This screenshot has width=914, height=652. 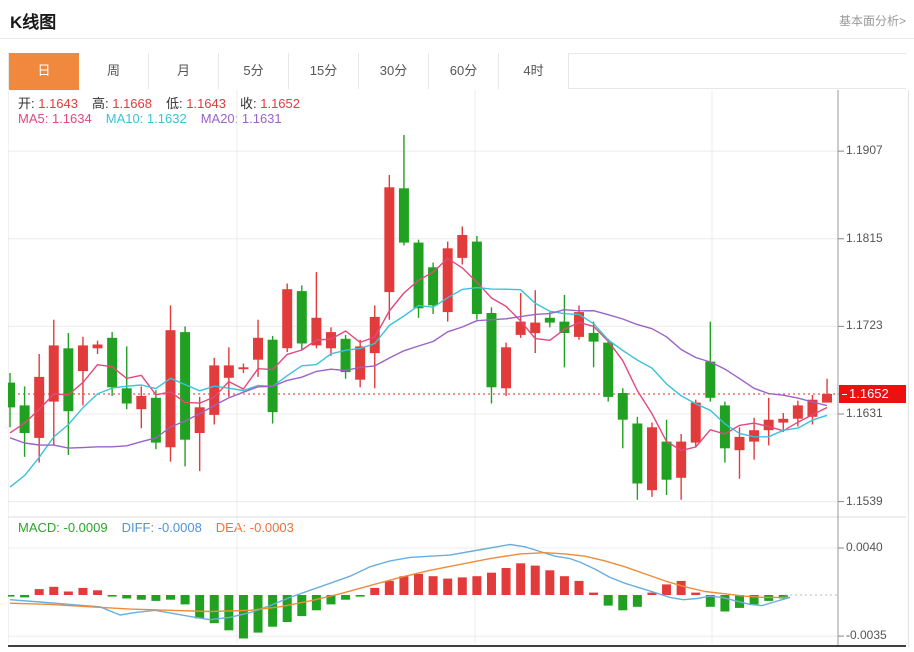 What do you see at coordinates (184, 71) in the screenshot?
I see `tab-interval-3: 月` at bounding box center [184, 71].